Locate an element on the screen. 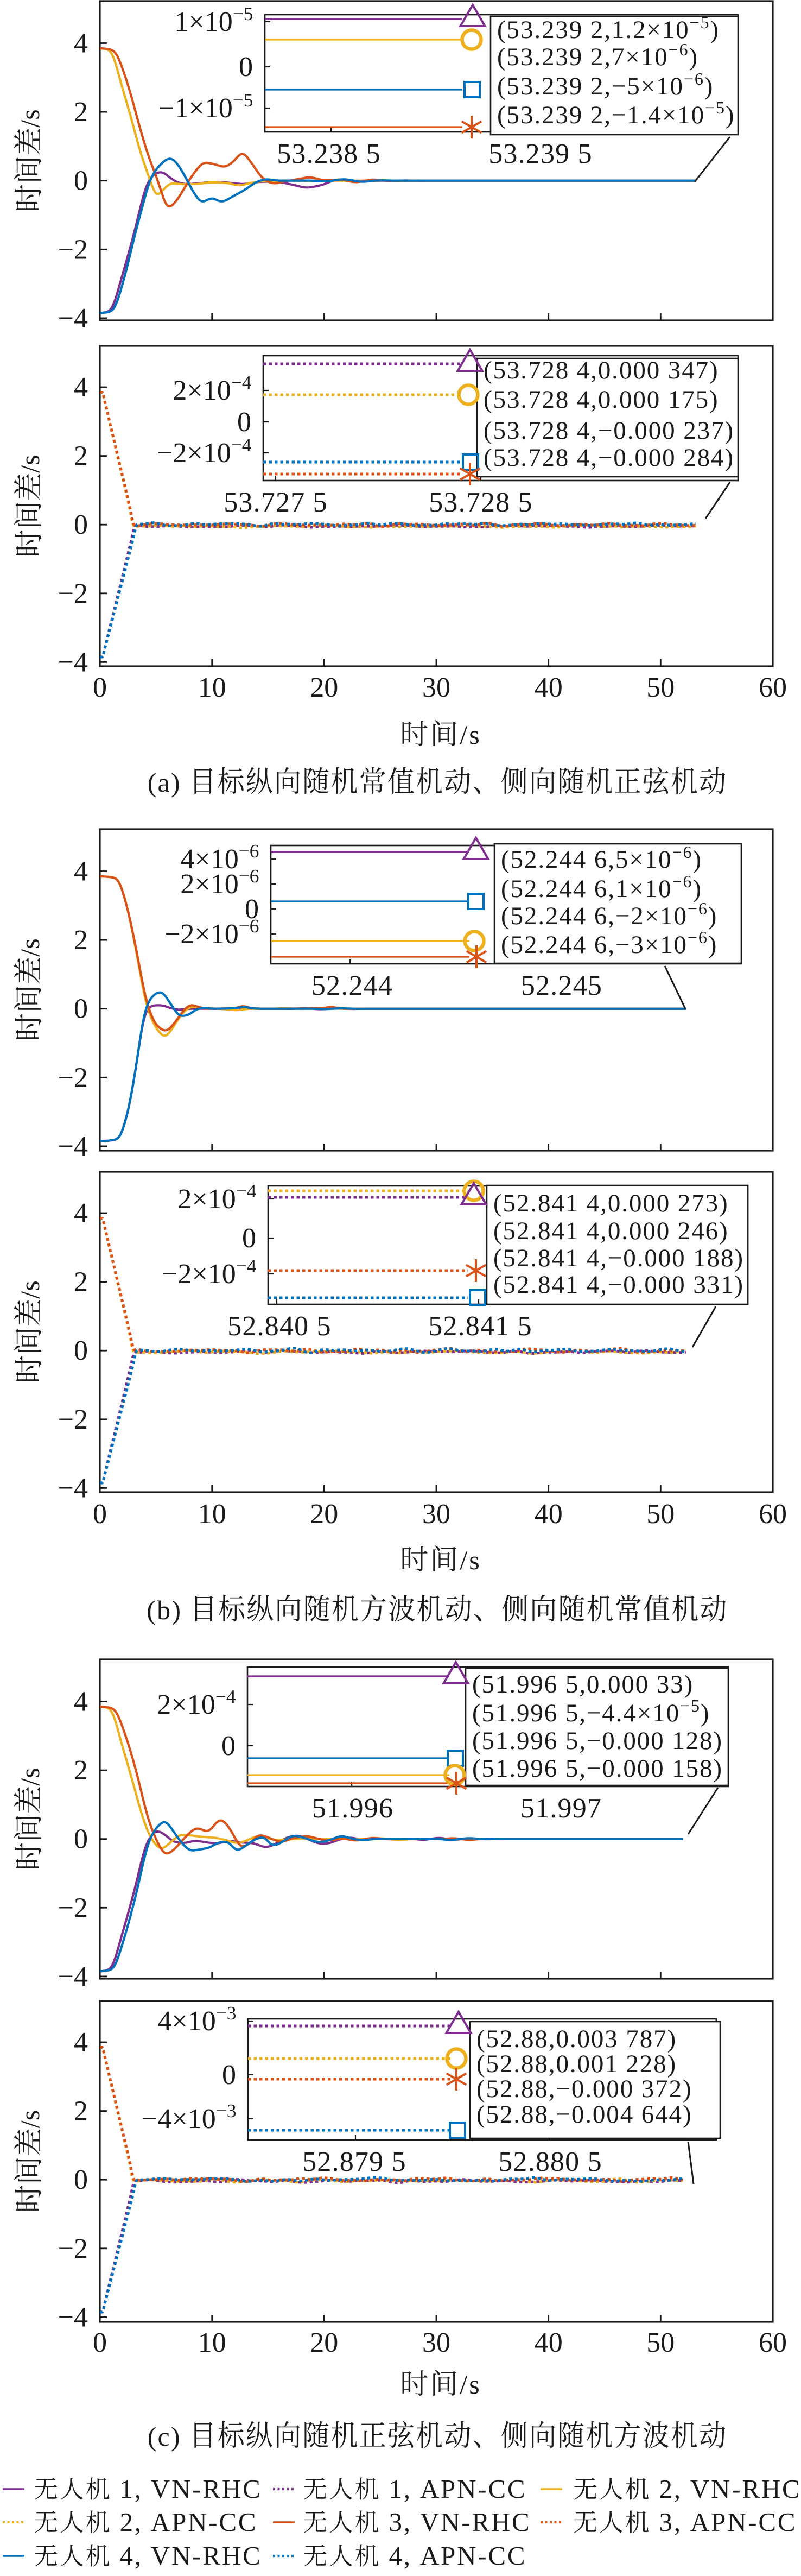  svg-text: 52.245 is located at coordinates (561, 986).